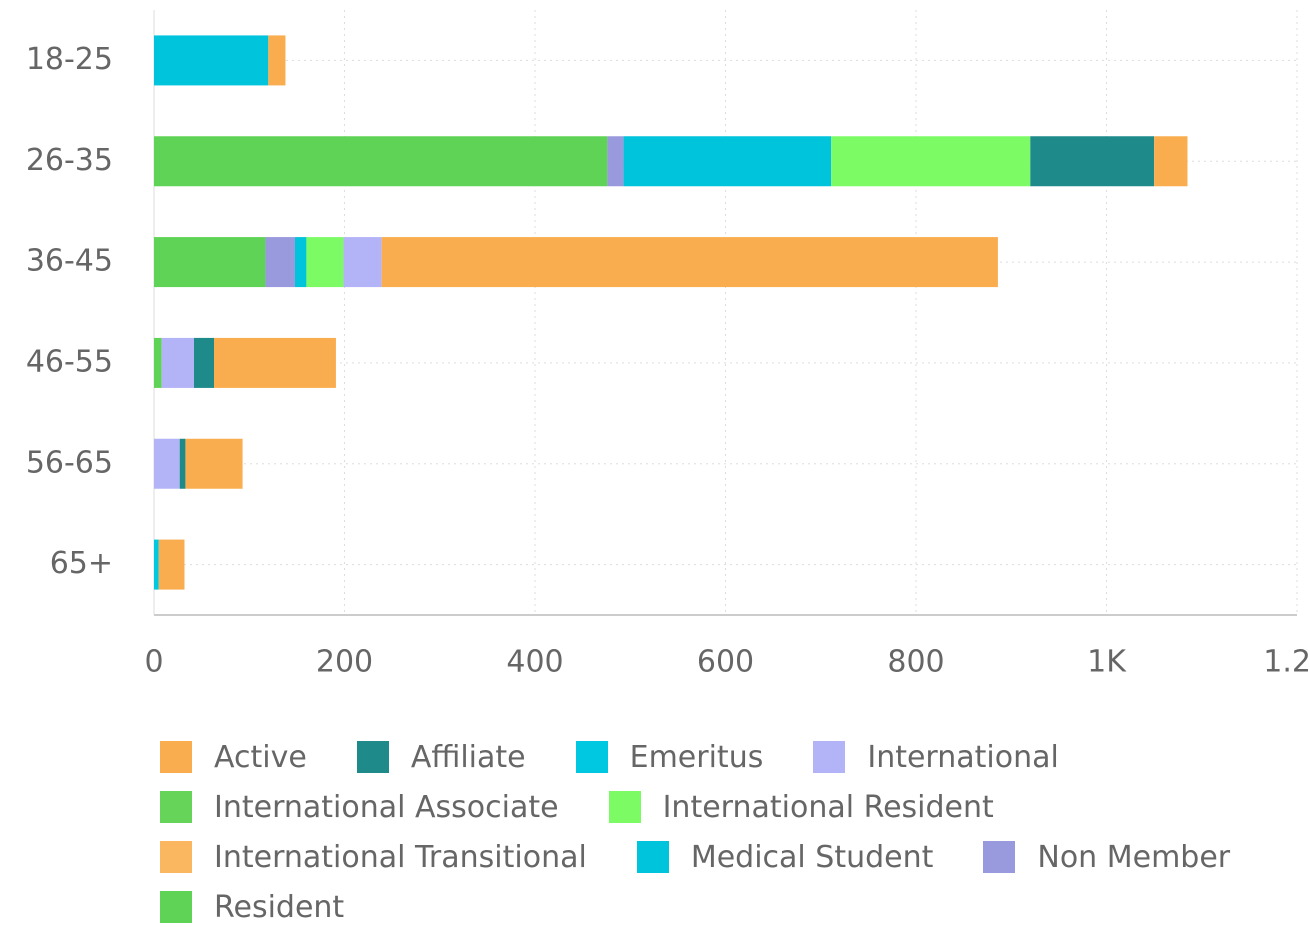 This screenshot has height=927, width=1310. I want to click on y-tick-label: 36-45, so click(69, 261).